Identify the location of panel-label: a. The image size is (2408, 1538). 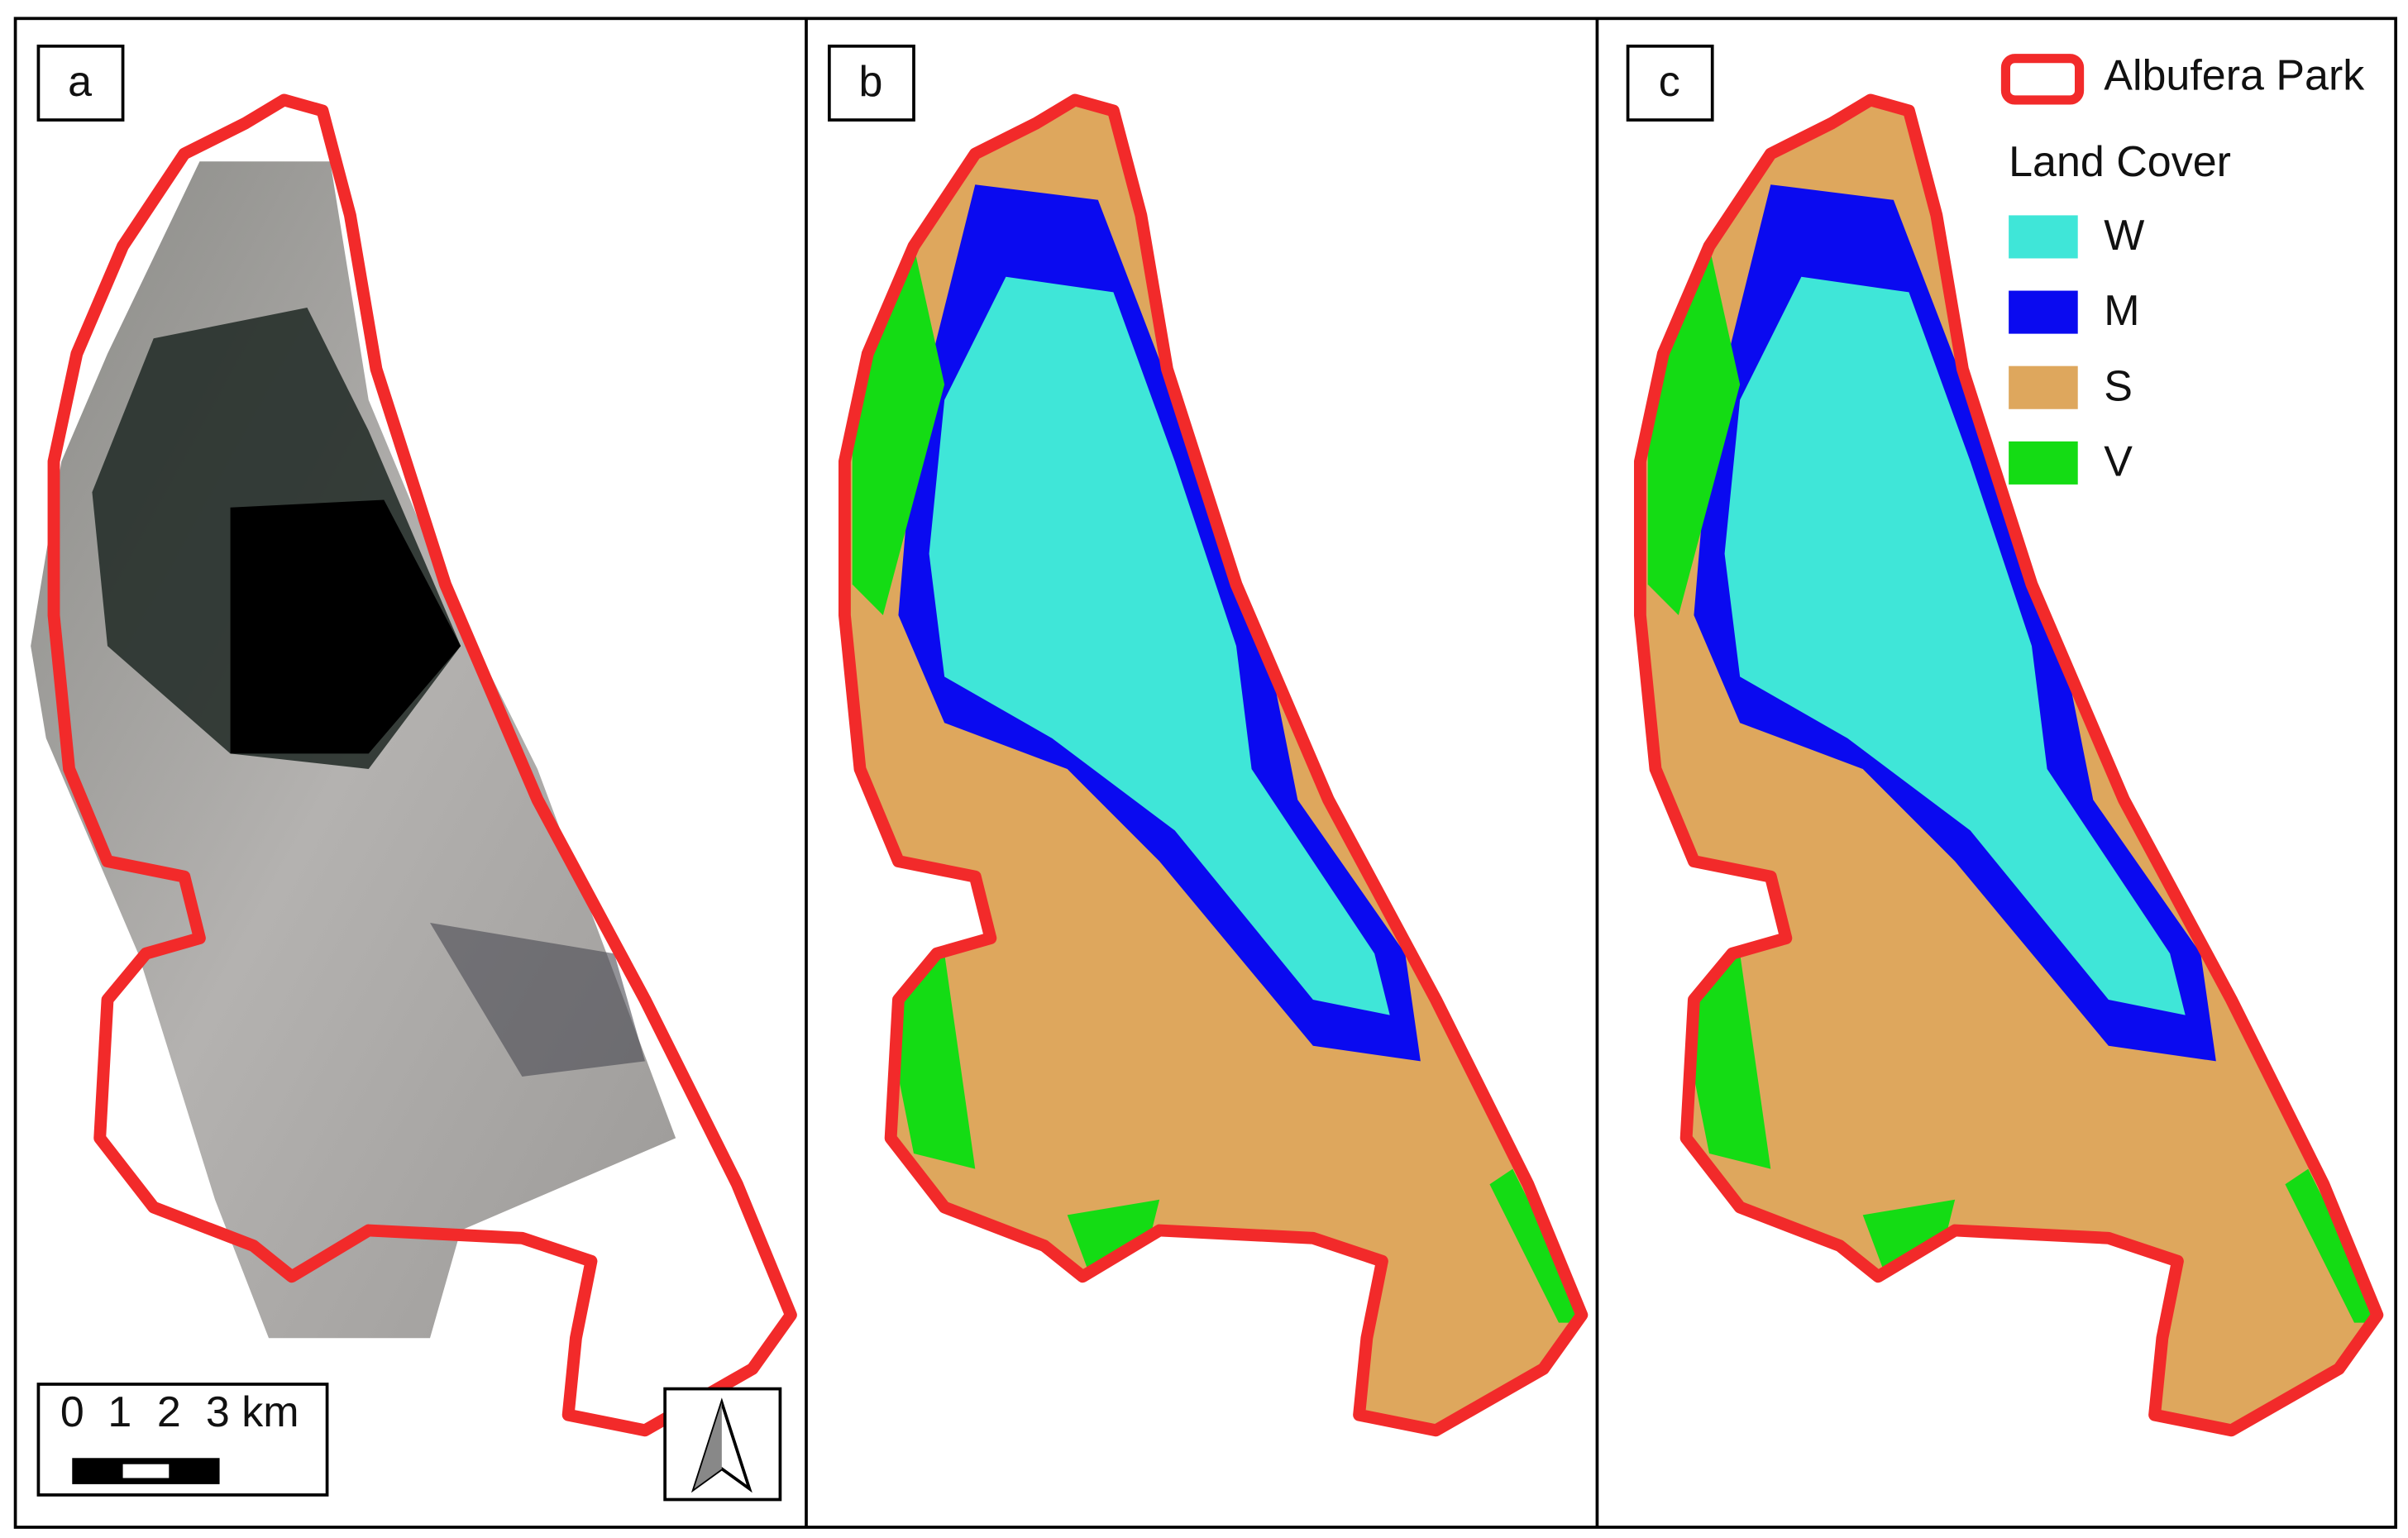
(80, 82).